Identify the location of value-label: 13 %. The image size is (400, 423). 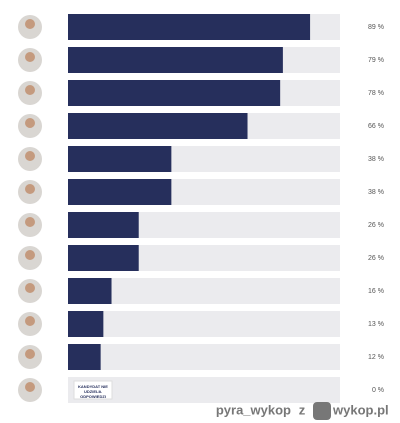
(376, 324).